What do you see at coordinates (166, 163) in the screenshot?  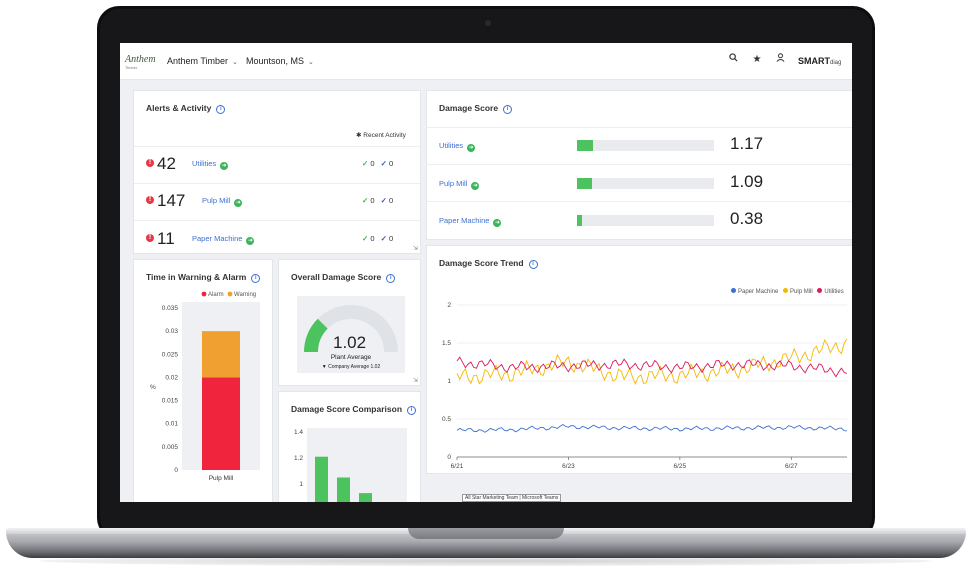 I see `alert-count: 42` at bounding box center [166, 163].